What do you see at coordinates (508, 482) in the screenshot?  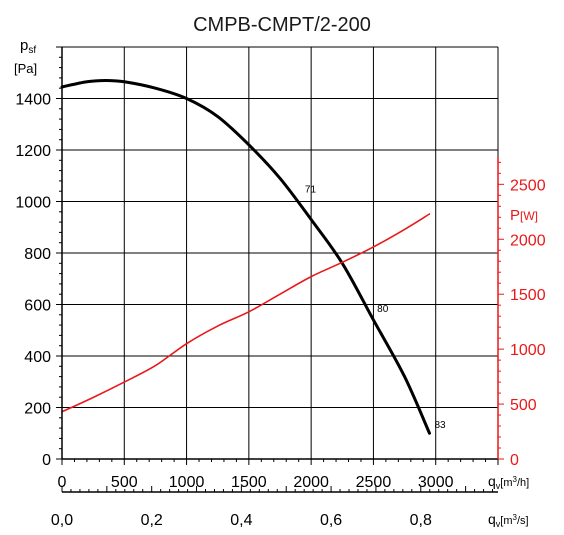 I see `x-axis-label: qv[m3/h]` at bounding box center [508, 482].